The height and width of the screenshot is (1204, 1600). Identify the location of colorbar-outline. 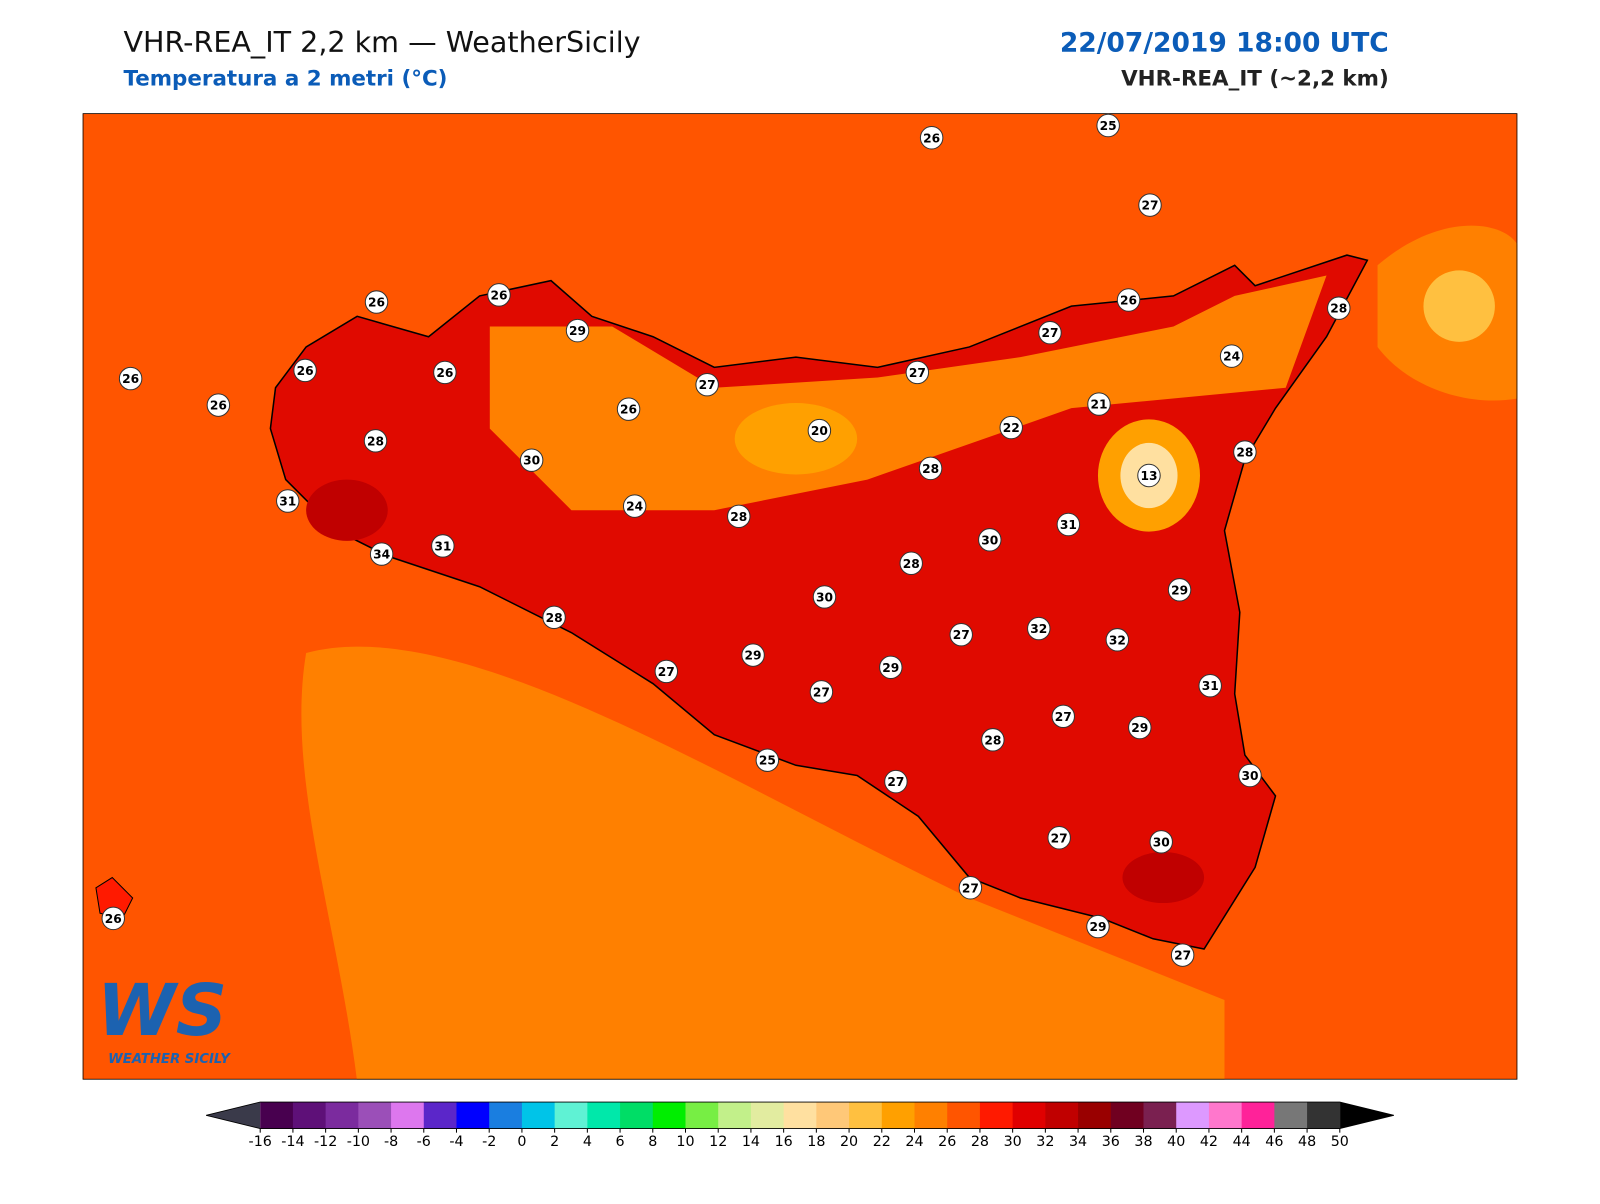
(800, 1115).